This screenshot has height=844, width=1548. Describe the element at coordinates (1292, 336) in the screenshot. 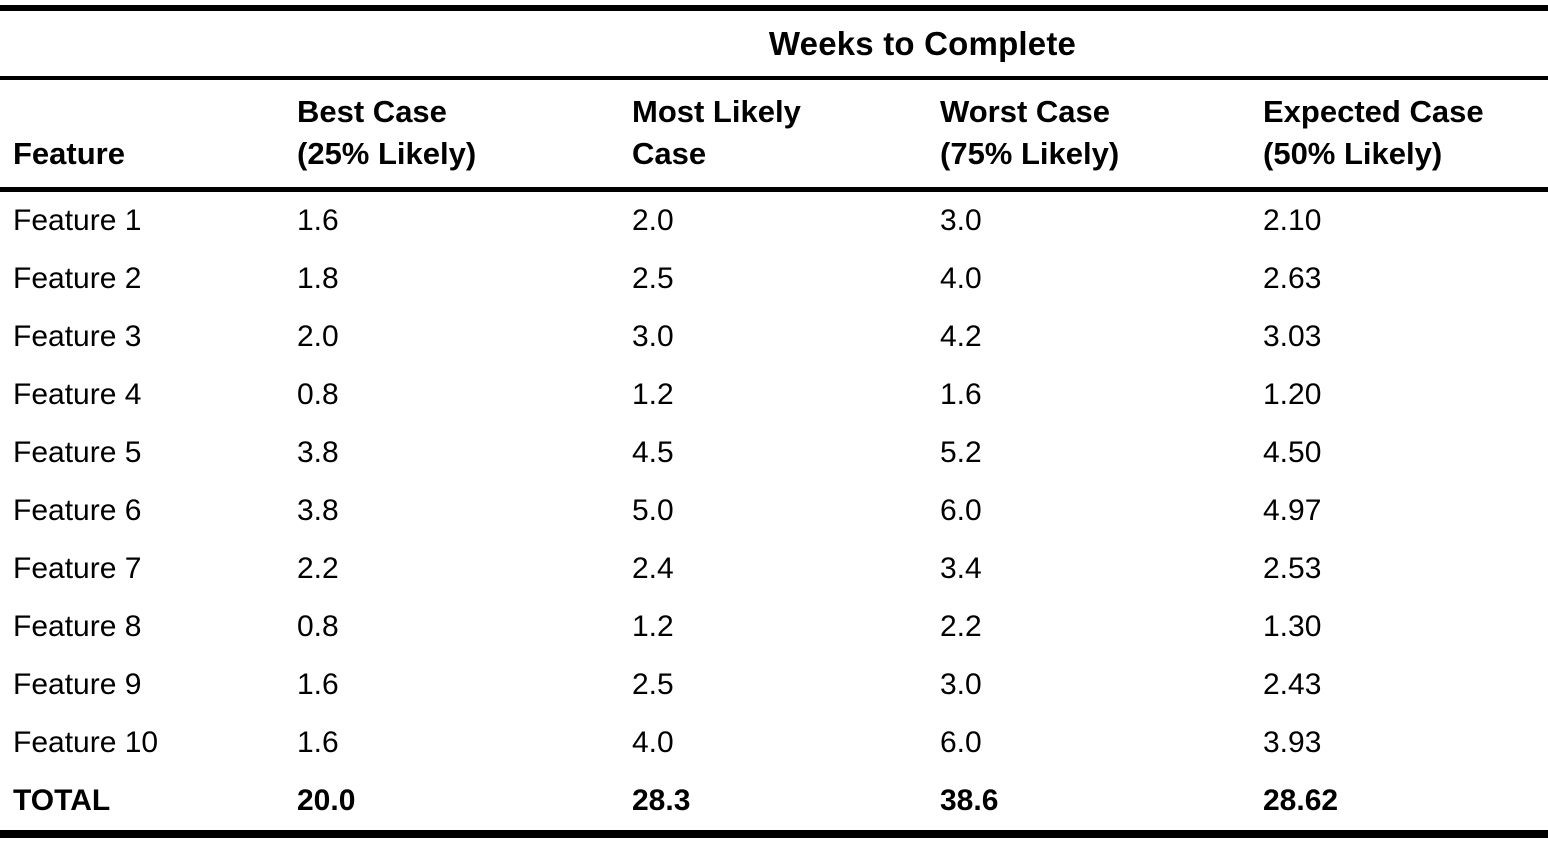

I see `expected-case-cell: 3.03` at that location.